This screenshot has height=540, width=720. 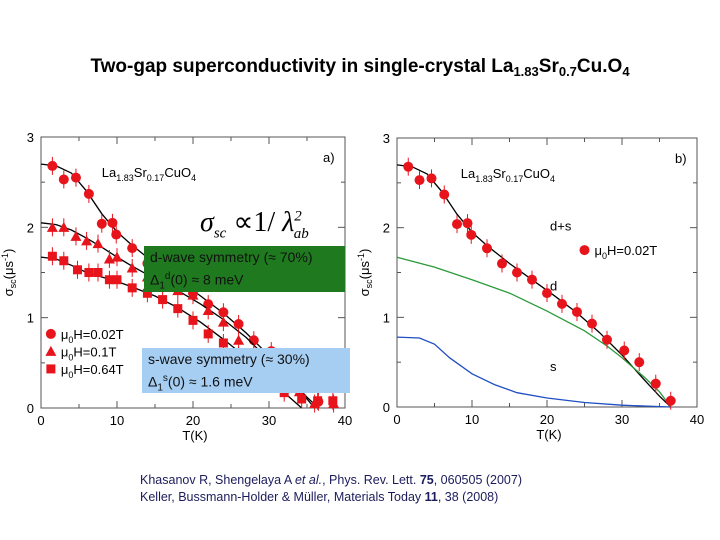 What do you see at coordinates (561, 225) in the screenshot?
I see `curve-label-d-plus-s: d+s` at bounding box center [561, 225].